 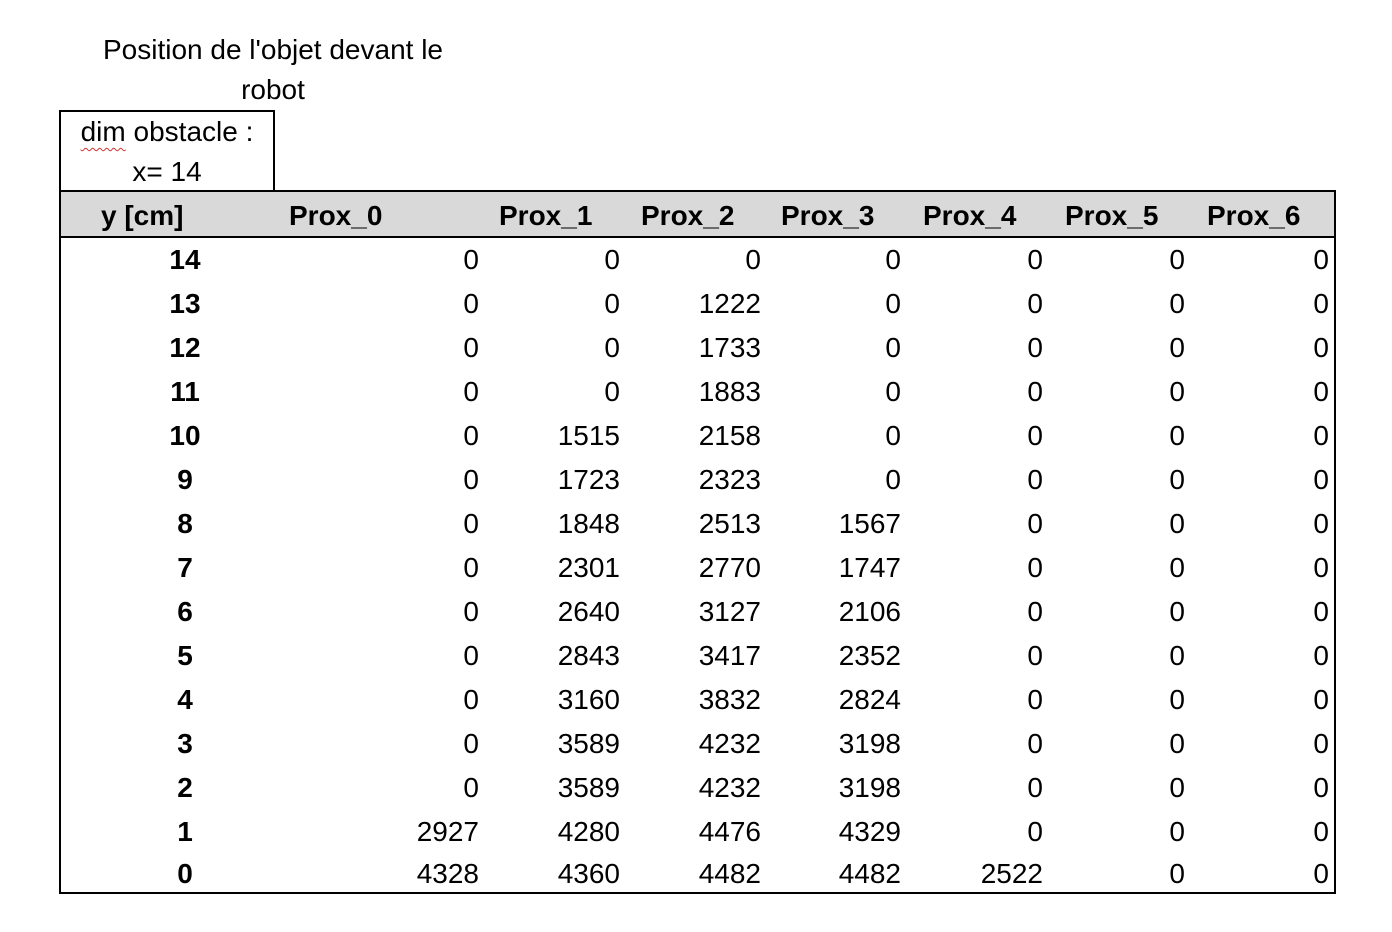 What do you see at coordinates (869, 611) in the screenshot?
I see `prox-value-cell: 2106` at bounding box center [869, 611].